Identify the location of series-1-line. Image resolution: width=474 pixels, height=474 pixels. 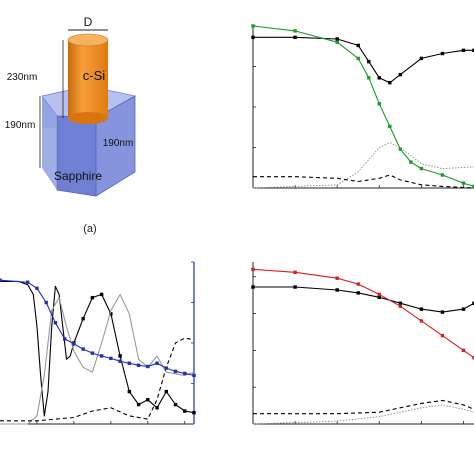
(363, 313).